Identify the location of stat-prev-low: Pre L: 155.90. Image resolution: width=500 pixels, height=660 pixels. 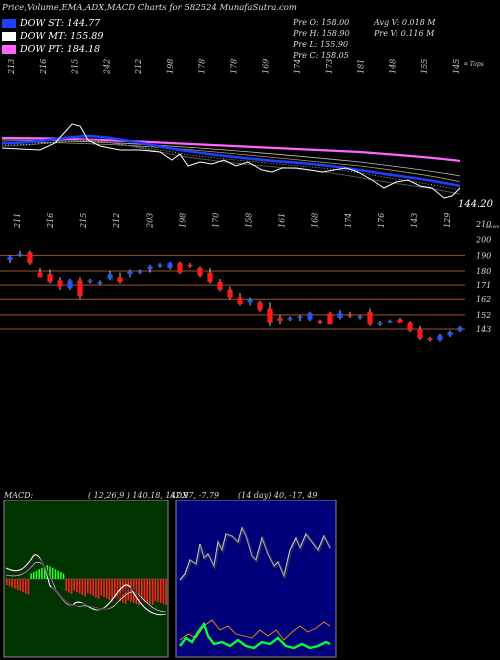
(321, 44).